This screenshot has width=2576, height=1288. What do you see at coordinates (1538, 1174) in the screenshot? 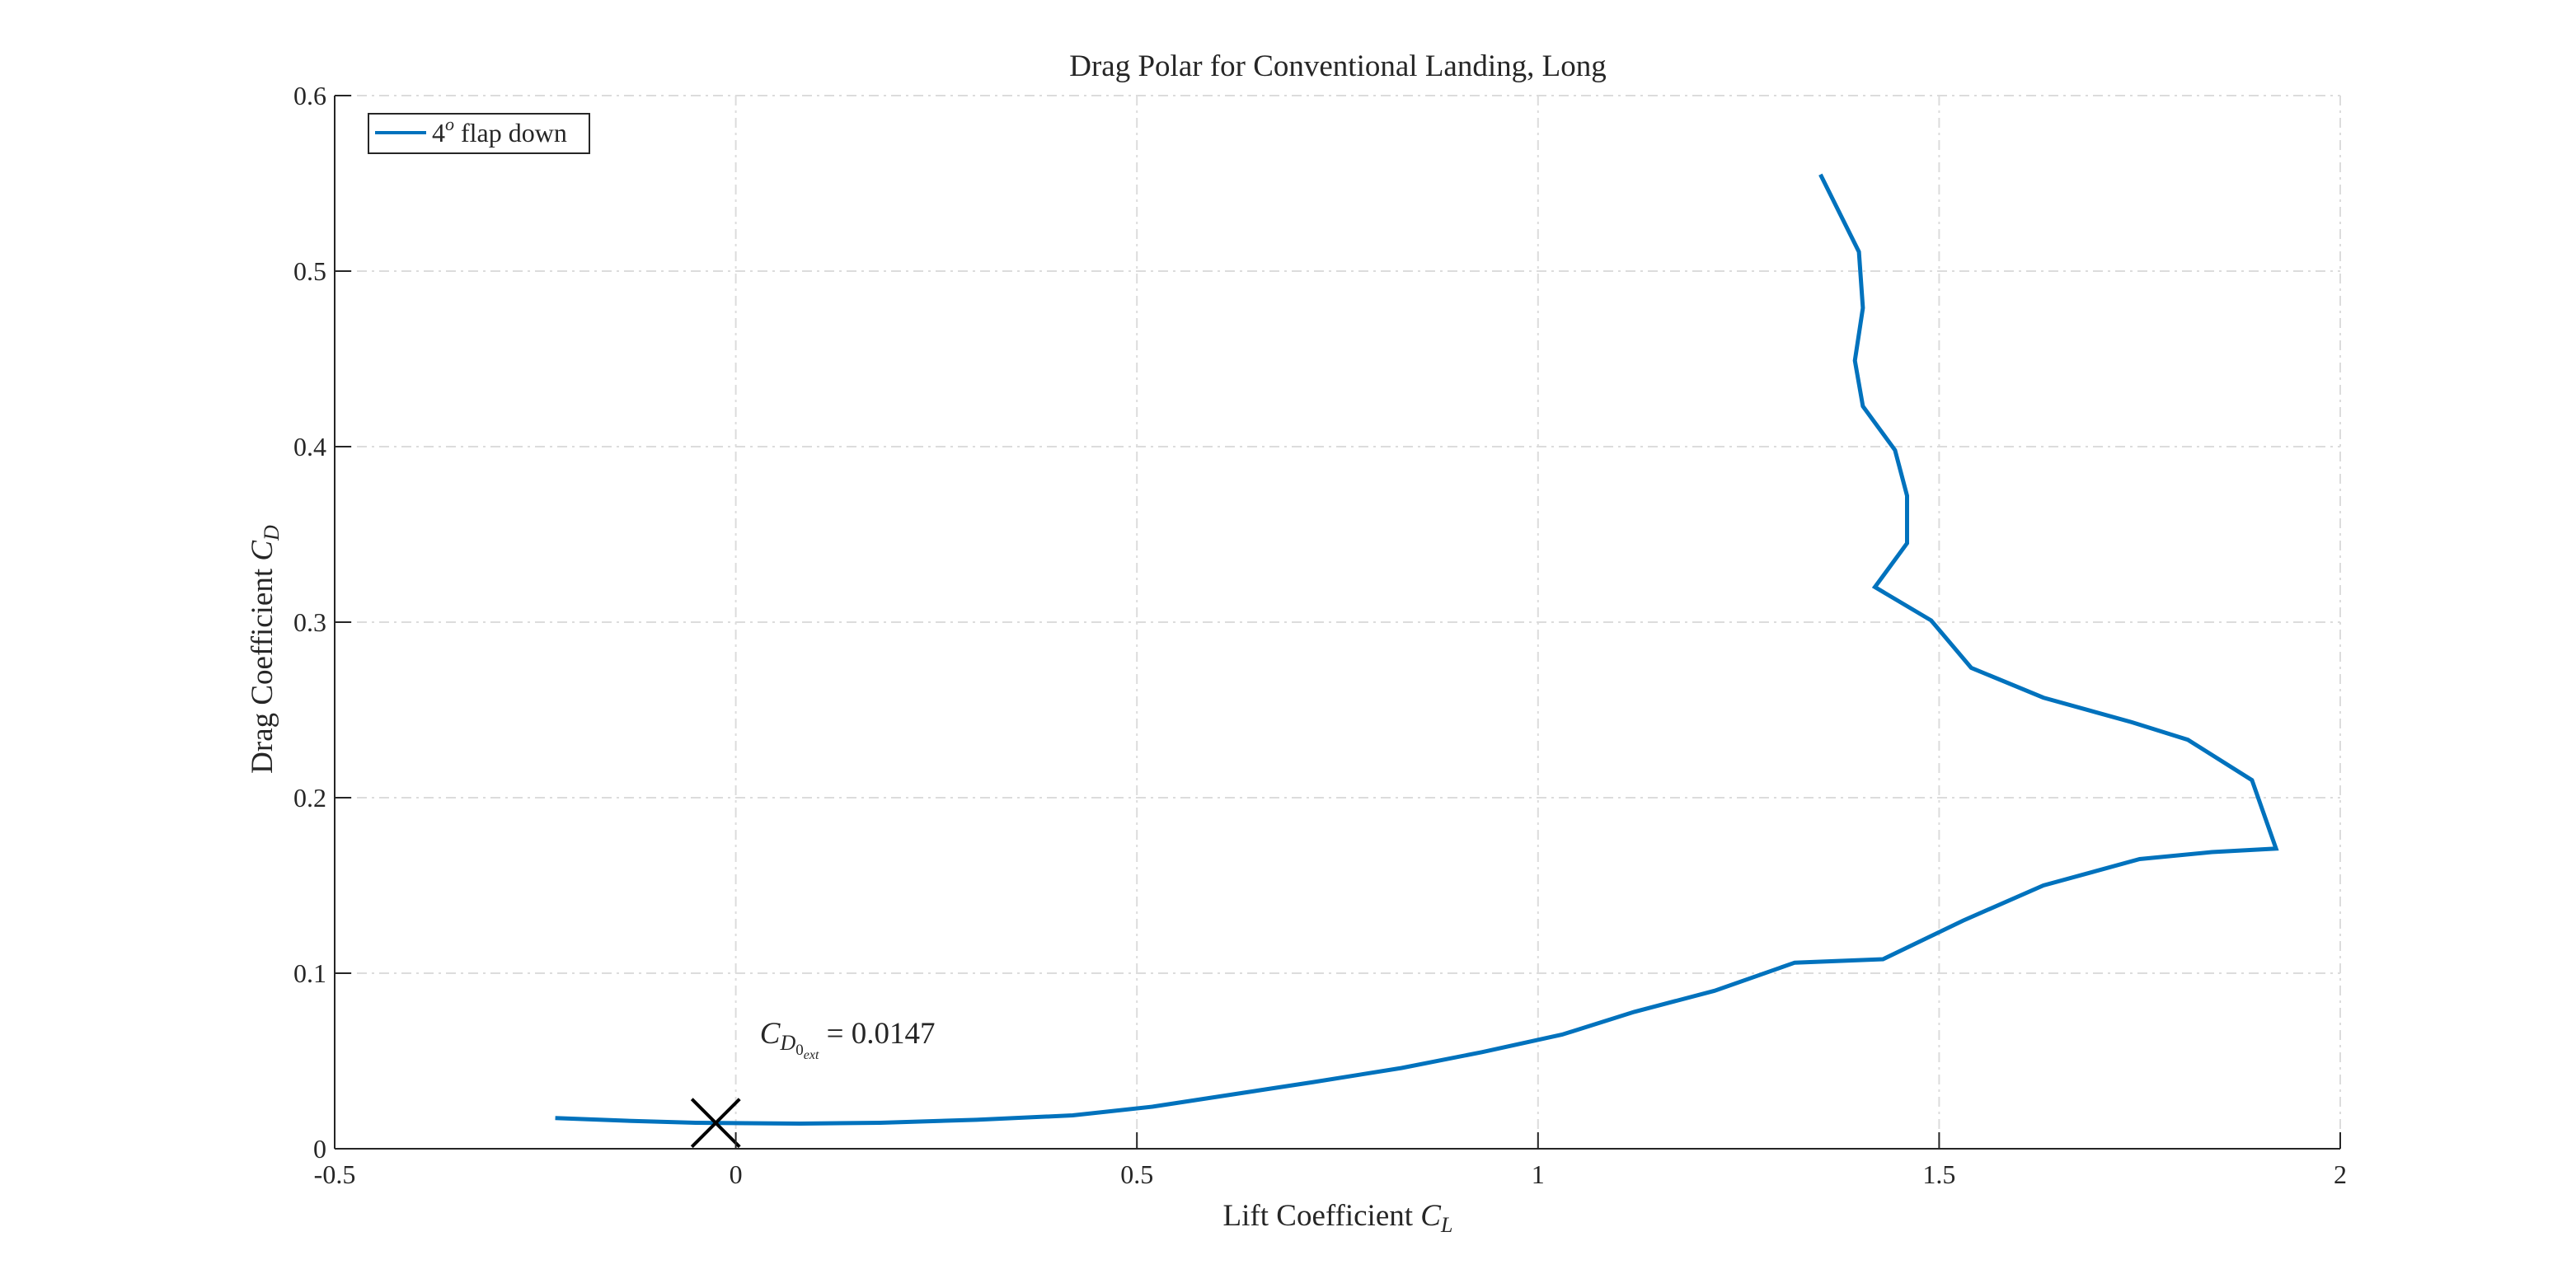
I see `x-tick-label: 1` at bounding box center [1538, 1174].